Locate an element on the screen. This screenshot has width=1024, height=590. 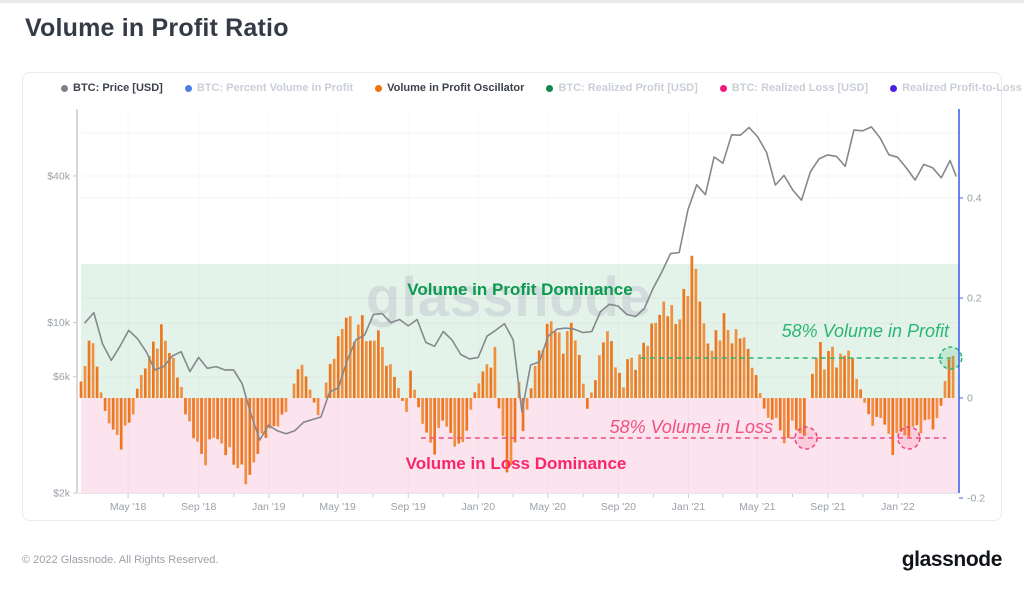
legend-item-label: BTC: Realized Loss [USD] is located at coordinates (800, 88).